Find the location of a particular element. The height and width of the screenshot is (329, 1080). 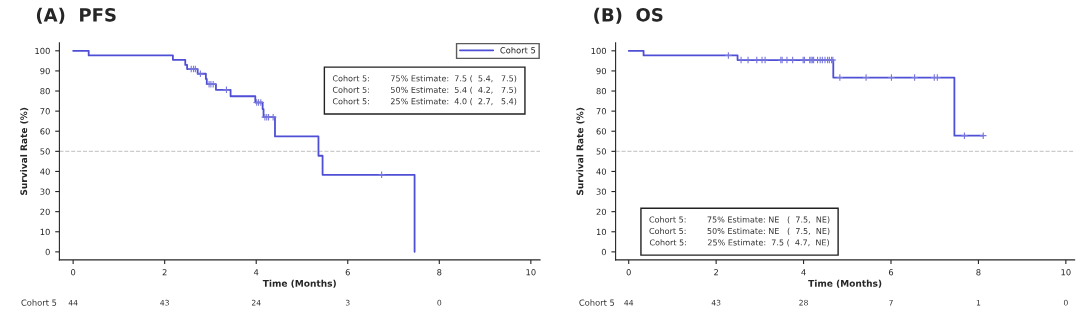

legend-label: Cohort 5 is located at coordinates (518, 50).